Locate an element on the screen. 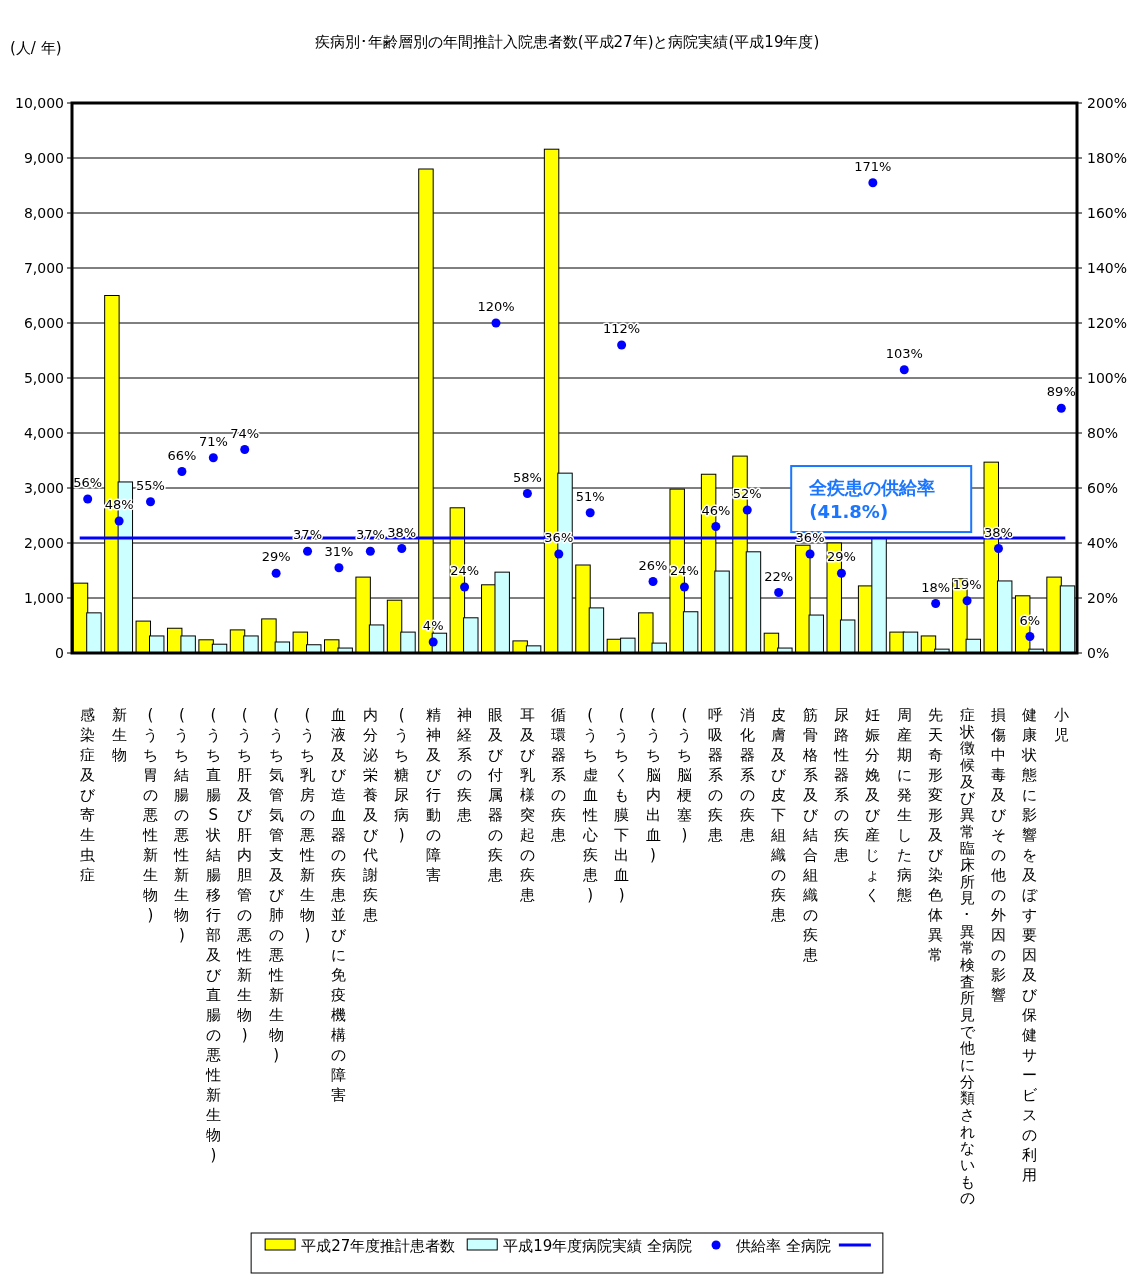 This screenshot has height=1277, width=1131. data-label: 58% is located at coordinates (527, 477).